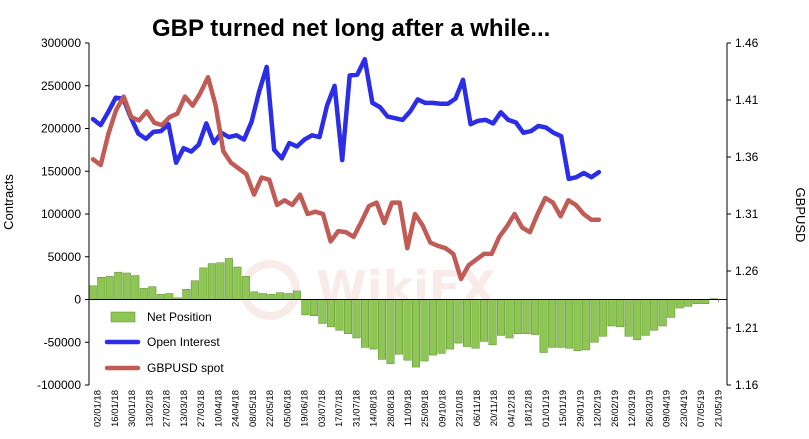 The width and height of the screenshot is (809, 439). I want to click on x-tick-label: 09/10/18, so click(443, 408).